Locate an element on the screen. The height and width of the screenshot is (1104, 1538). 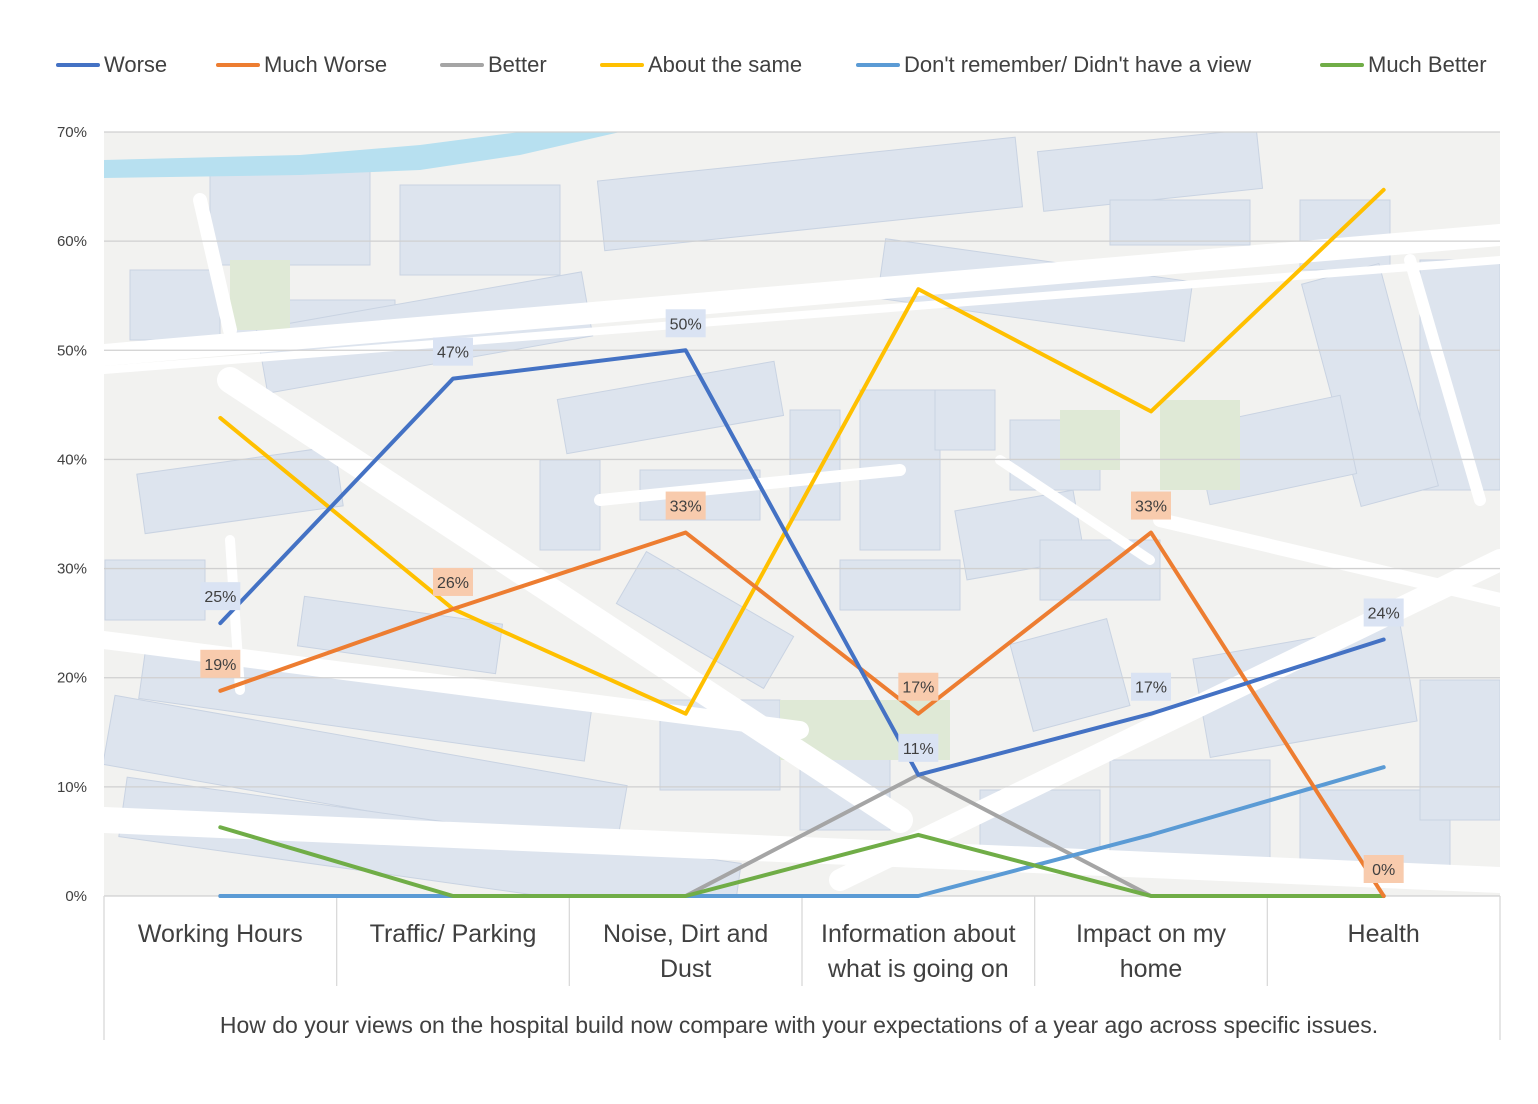
series-line-much-better is located at coordinates (802, 861).